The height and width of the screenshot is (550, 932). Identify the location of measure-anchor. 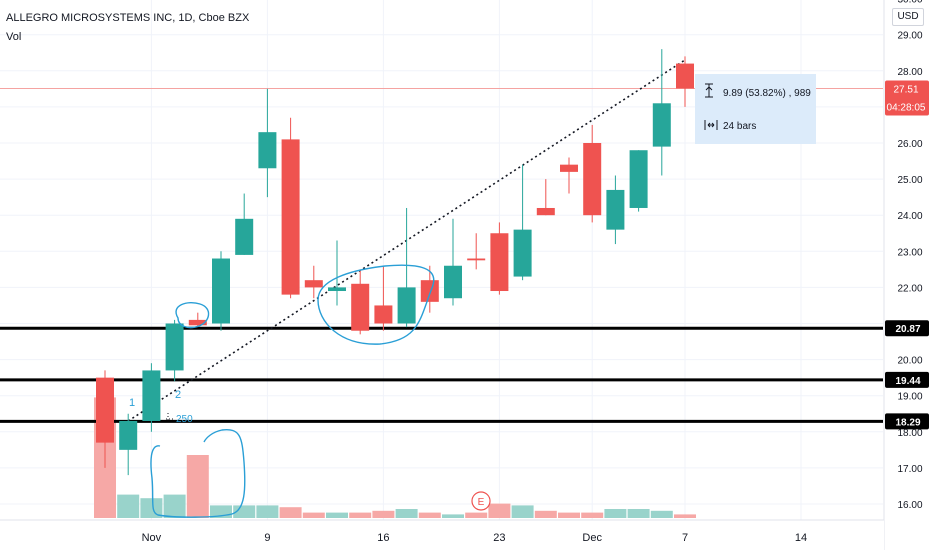
(170, 416).